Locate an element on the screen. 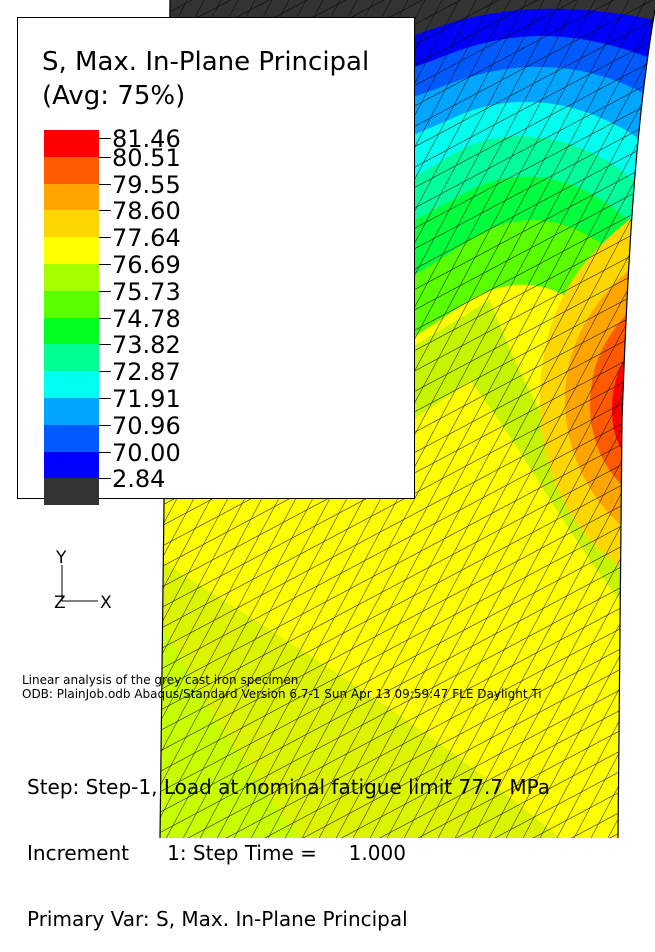  triad-y-label: Y is located at coordinates (61, 558).